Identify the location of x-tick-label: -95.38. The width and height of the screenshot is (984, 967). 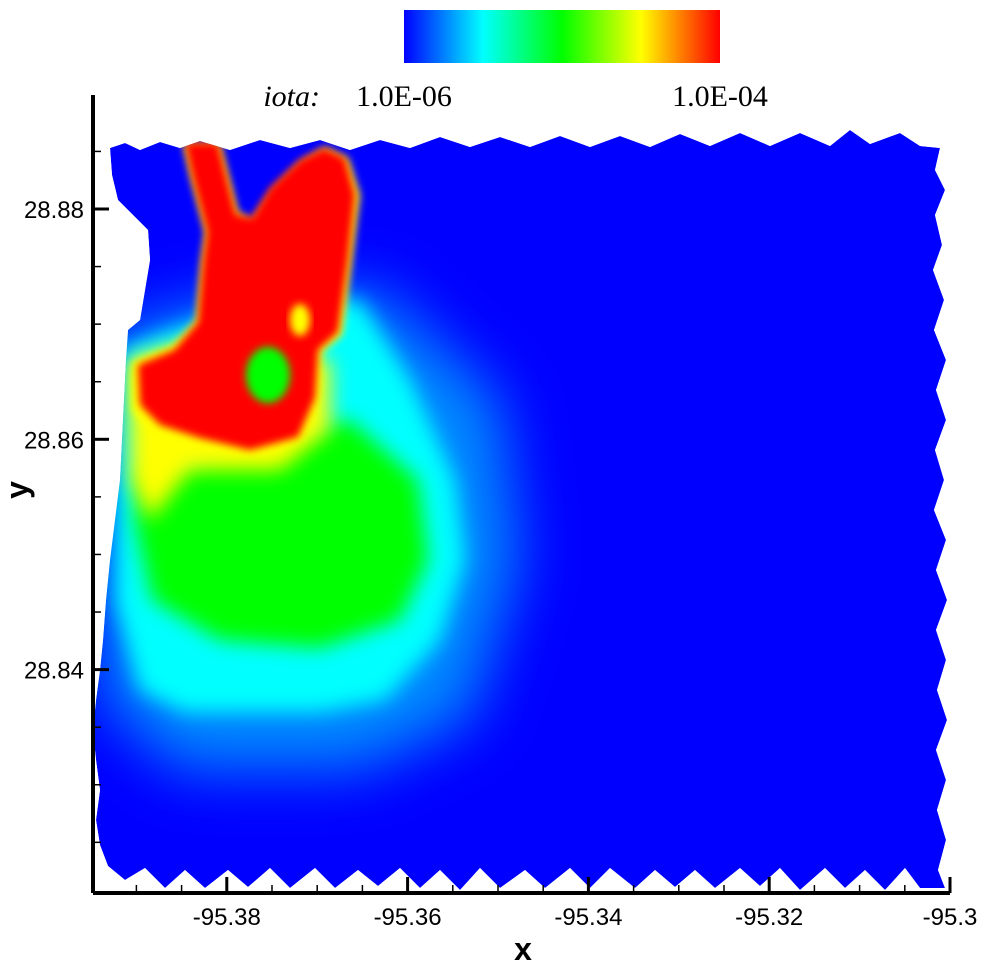
(227, 917).